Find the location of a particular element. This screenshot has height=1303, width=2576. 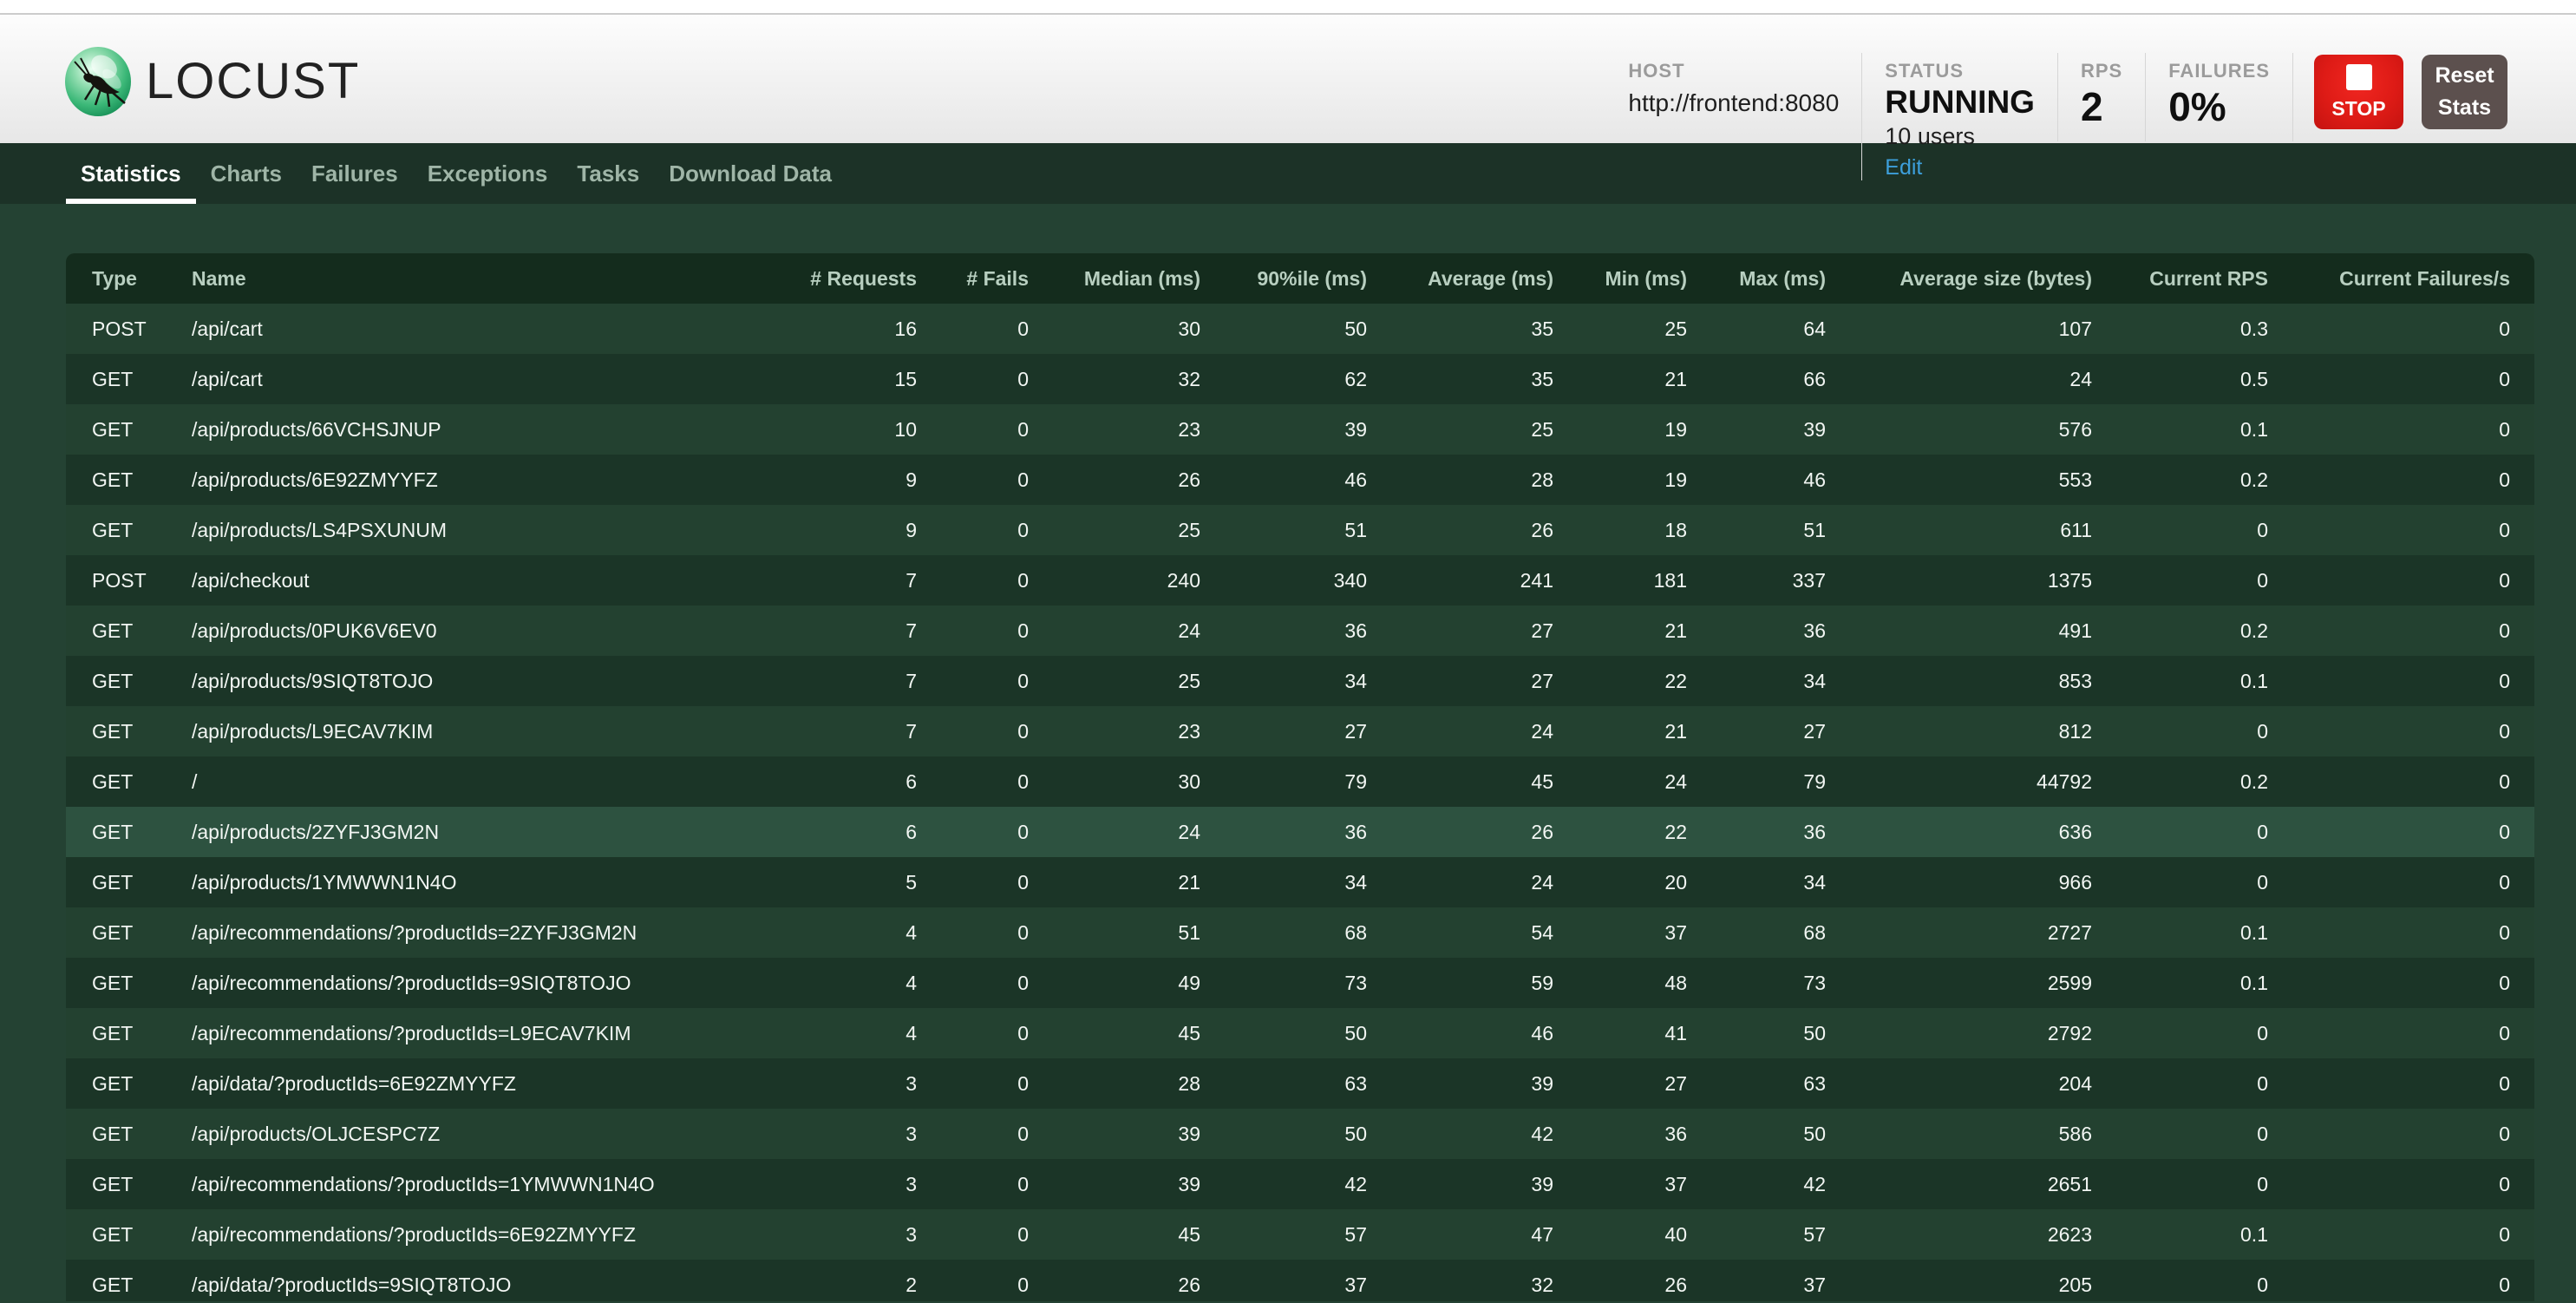

column-header-90percentile: 90%ile (ms) is located at coordinates (1304, 278).